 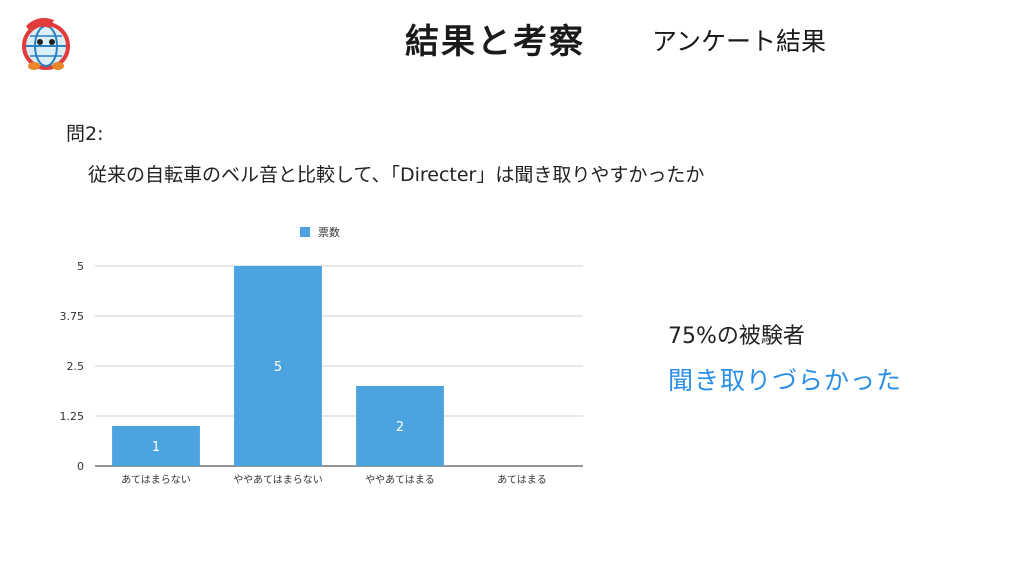 What do you see at coordinates (495, 42) in the screenshot?
I see `page-title: 結果と考察` at bounding box center [495, 42].